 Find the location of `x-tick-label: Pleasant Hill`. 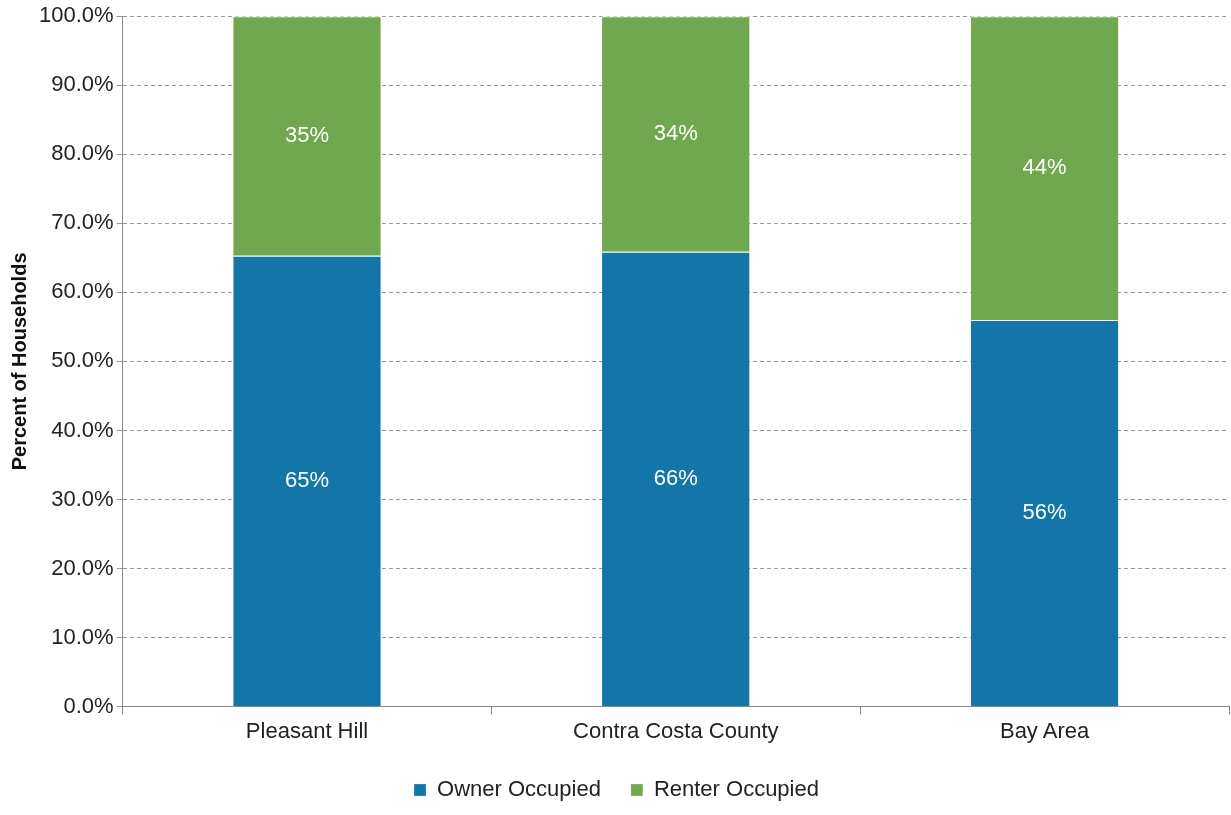

x-tick-label: Pleasant Hill is located at coordinates (307, 730).